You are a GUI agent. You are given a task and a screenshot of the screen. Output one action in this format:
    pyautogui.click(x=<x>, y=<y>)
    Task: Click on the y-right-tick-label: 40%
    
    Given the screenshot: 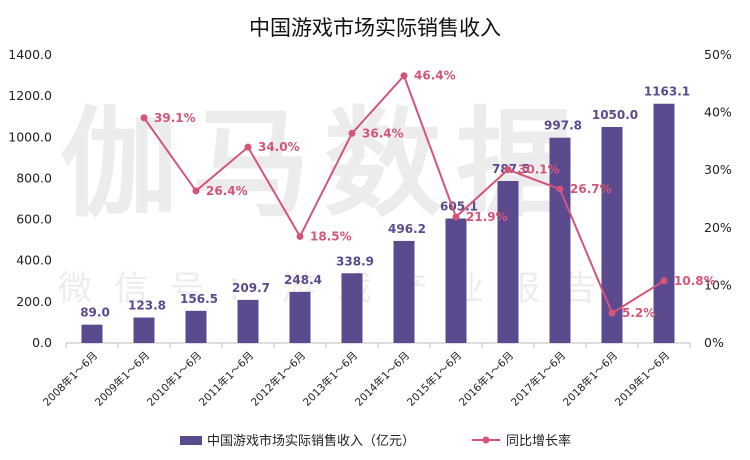 What is the action you would take?
    pyautogui.click(x=718, y=112)
    